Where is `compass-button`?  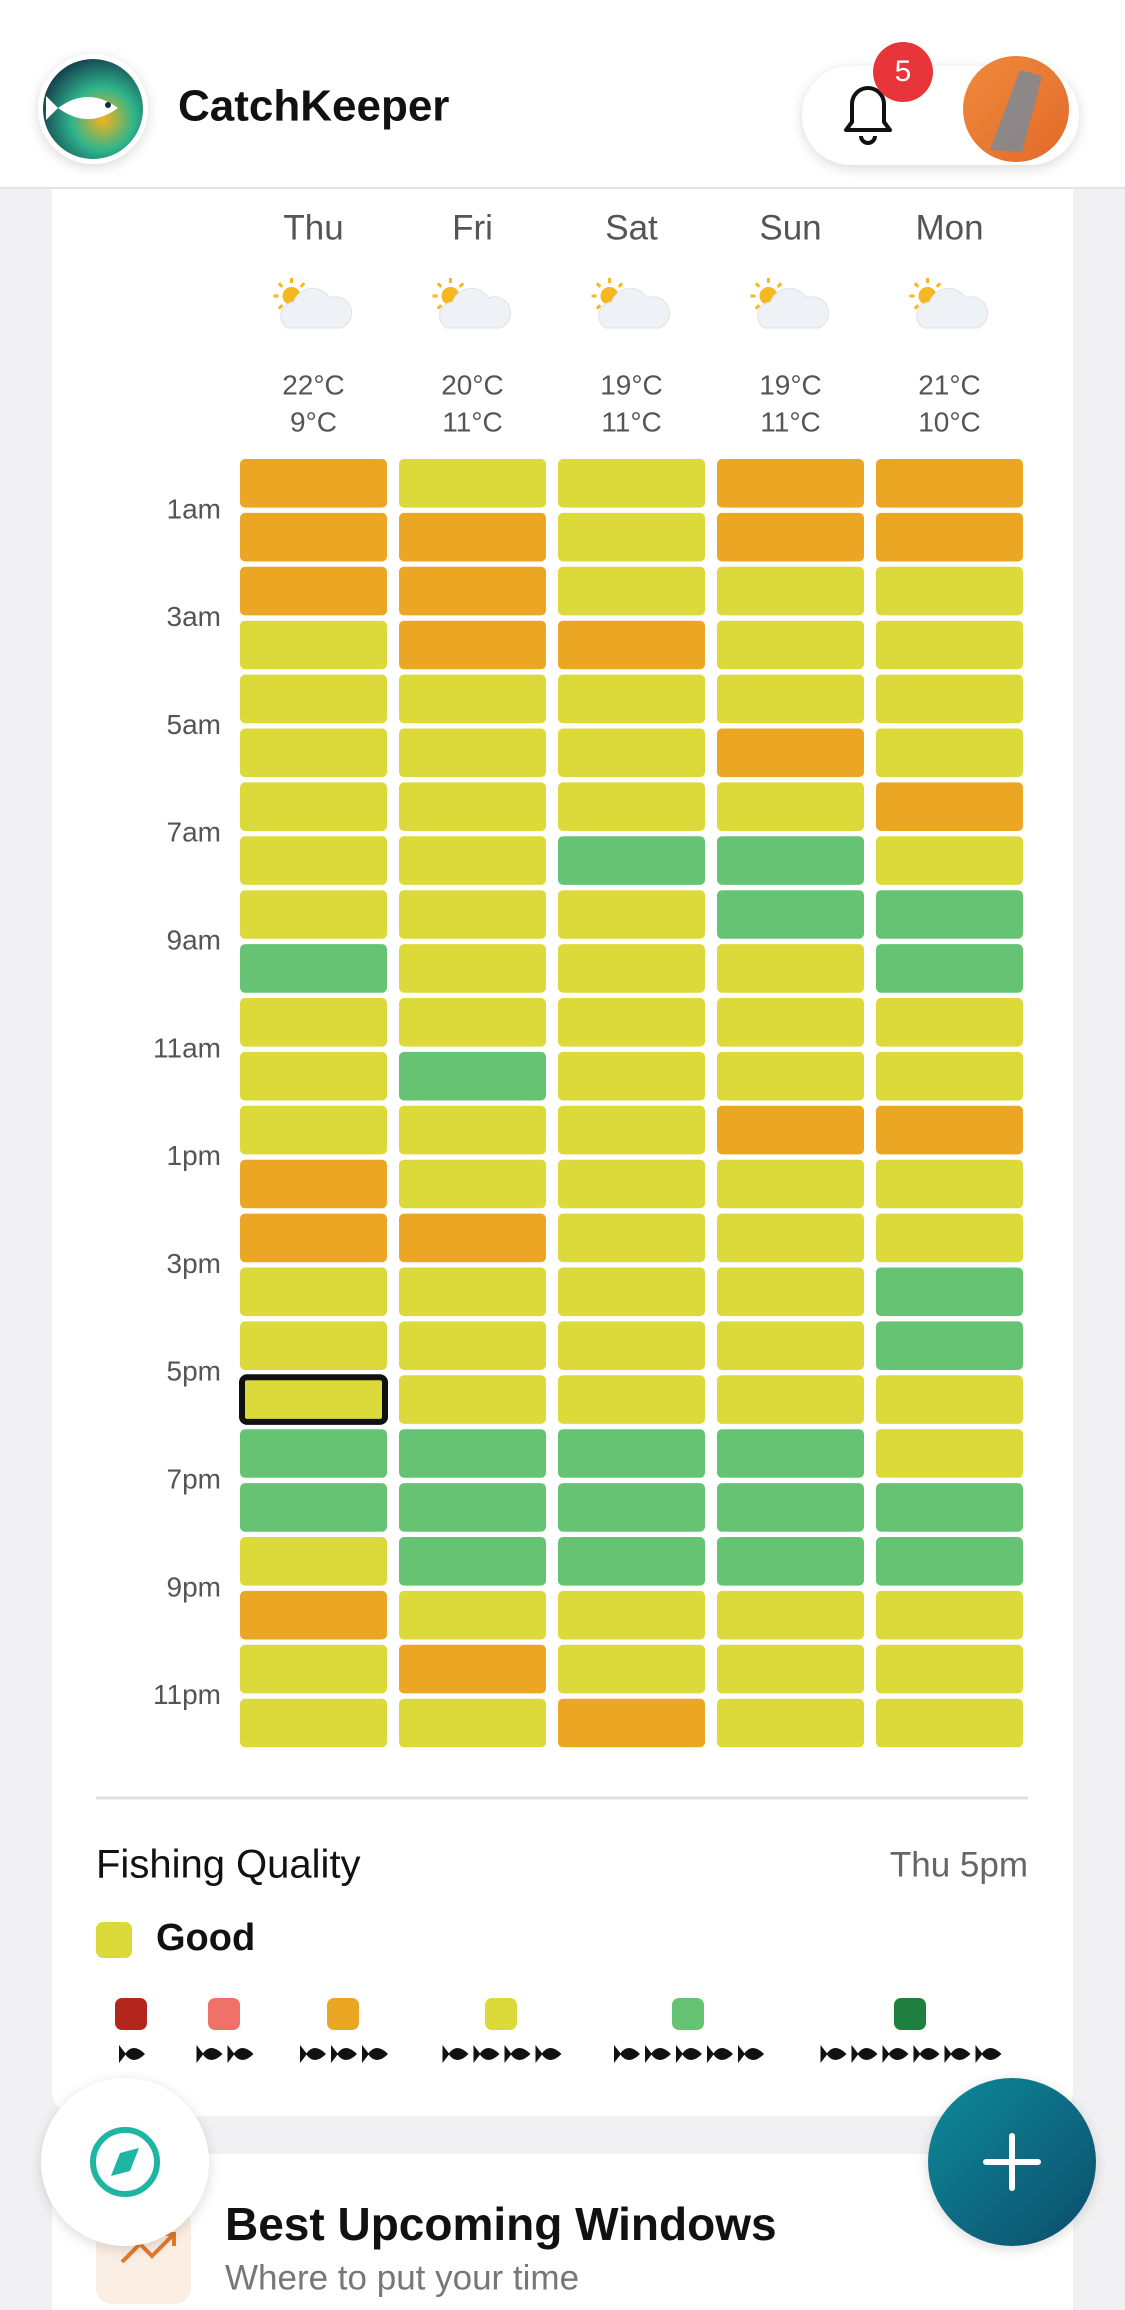 compass-button is located at coordinates (125, 2162).